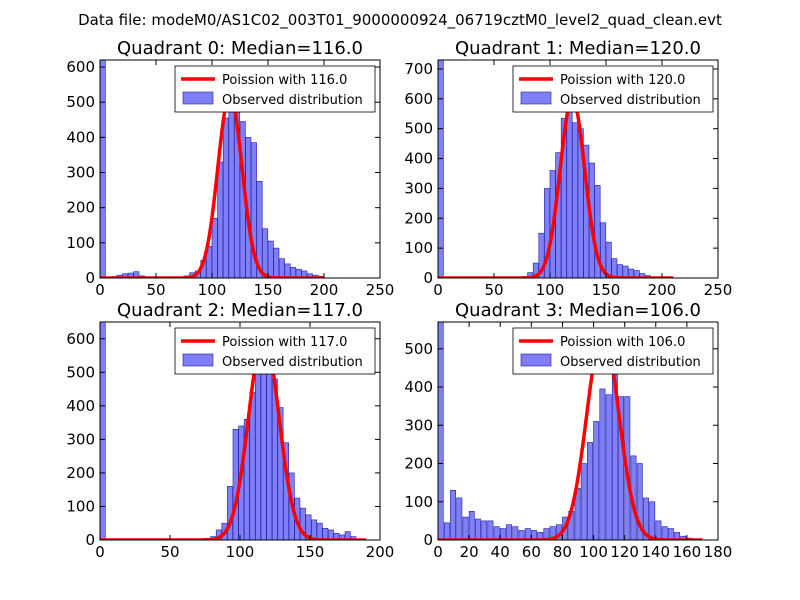 The image size is (800, 600). I want to click on quadrant-0-xtick-label-3: 150, so click(268, 290).